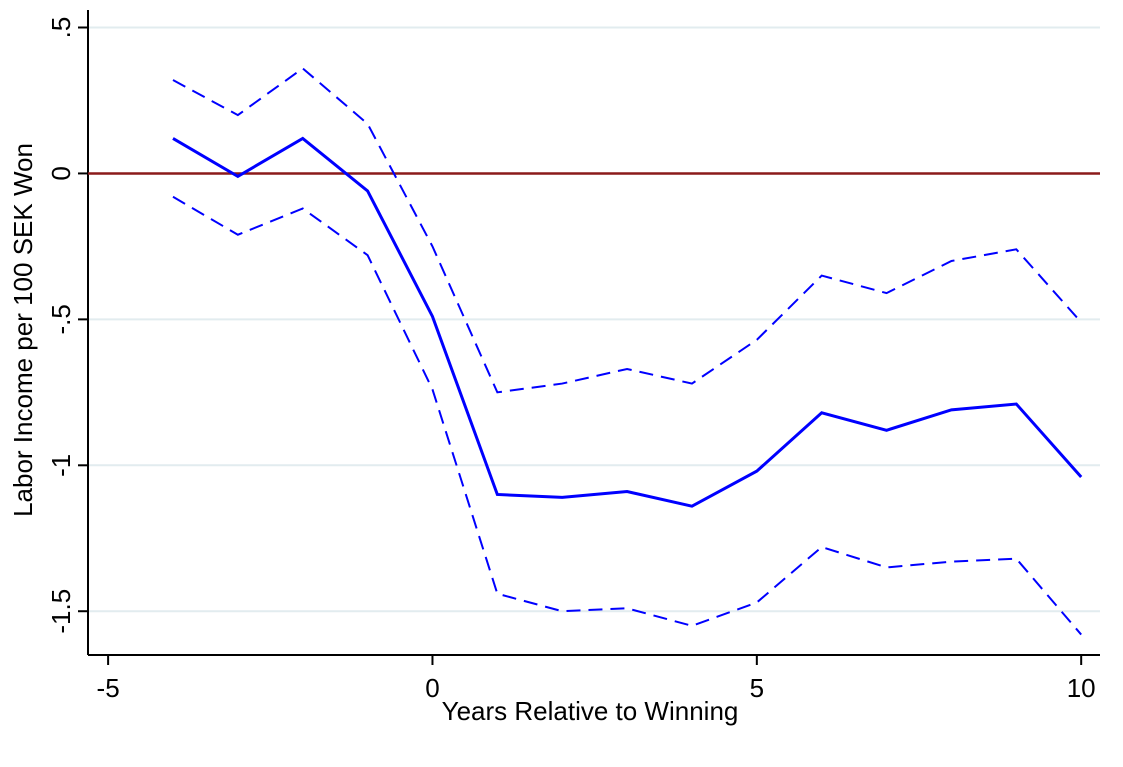 The width and height of the screenshot is (1123, 767). What do you see at coordinates (23, 330) in the screenshot?
I see `y-axis-label: Labor Income per 100 SEK Won` at bounding box center [23, 330].